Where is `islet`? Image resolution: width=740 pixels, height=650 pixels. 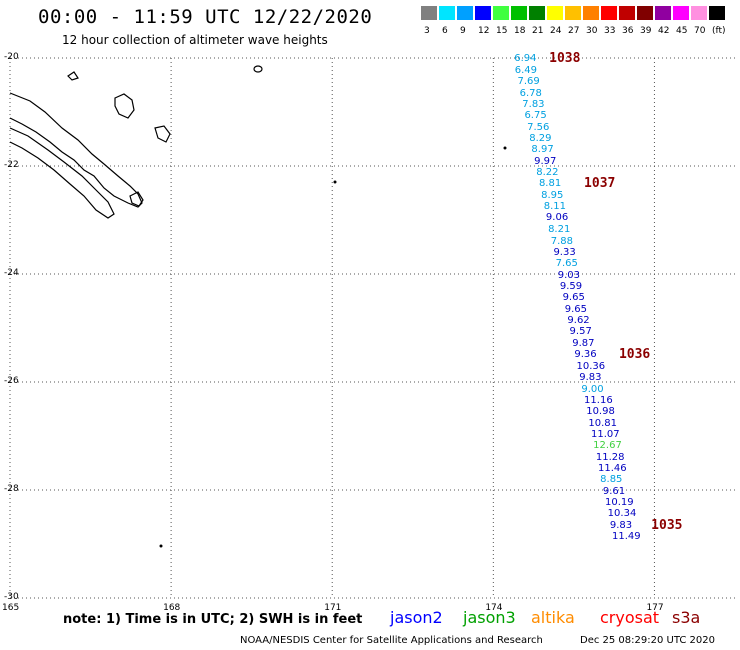
islet is located at coordinates (258, 69).